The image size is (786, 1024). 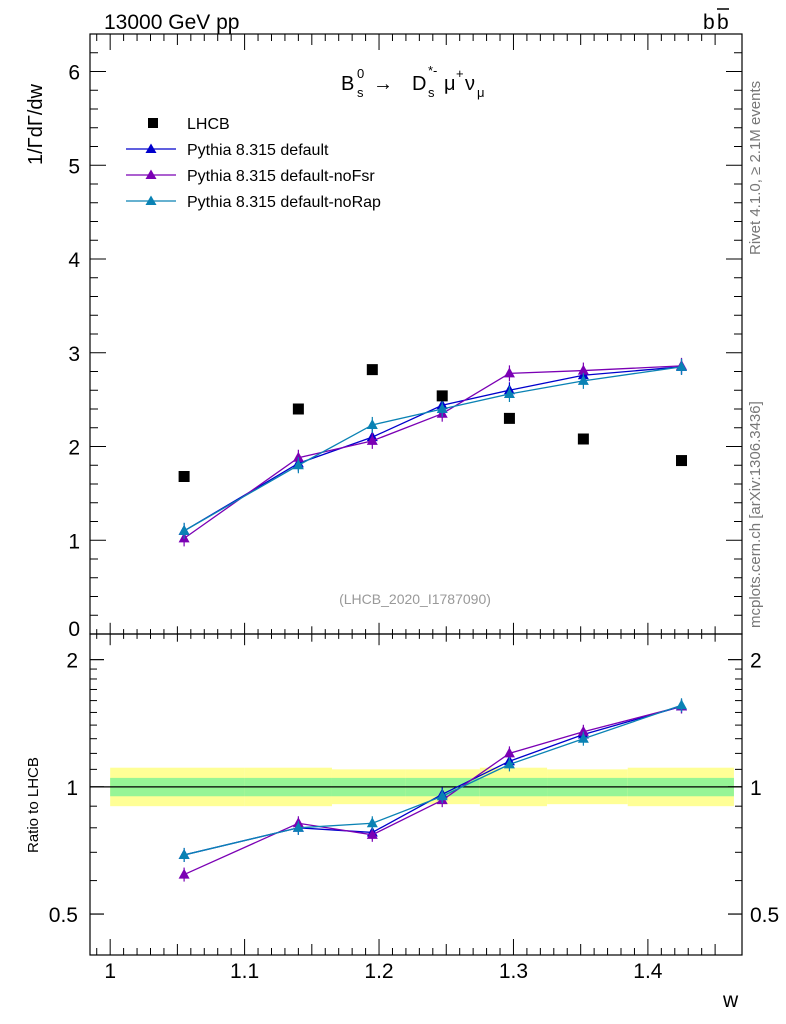 What do you see at coordinates (460, 73) in the screenshot?
I see `process-mu-sup: +` at bounding box center [460, 73].